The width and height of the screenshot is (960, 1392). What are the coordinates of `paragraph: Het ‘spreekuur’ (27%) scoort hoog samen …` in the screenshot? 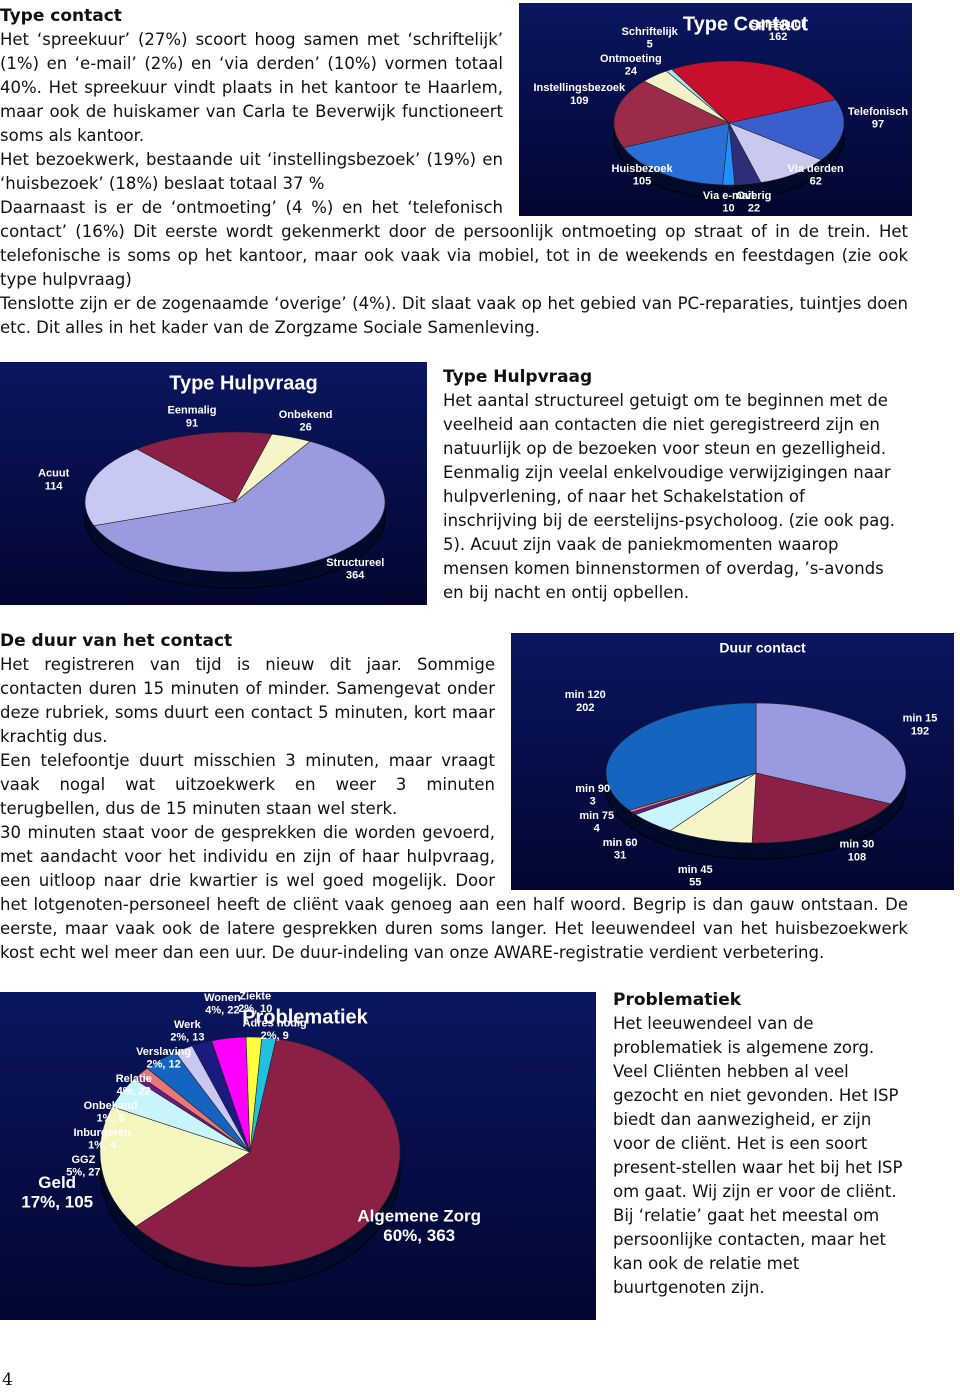 It's located at (251, 87).